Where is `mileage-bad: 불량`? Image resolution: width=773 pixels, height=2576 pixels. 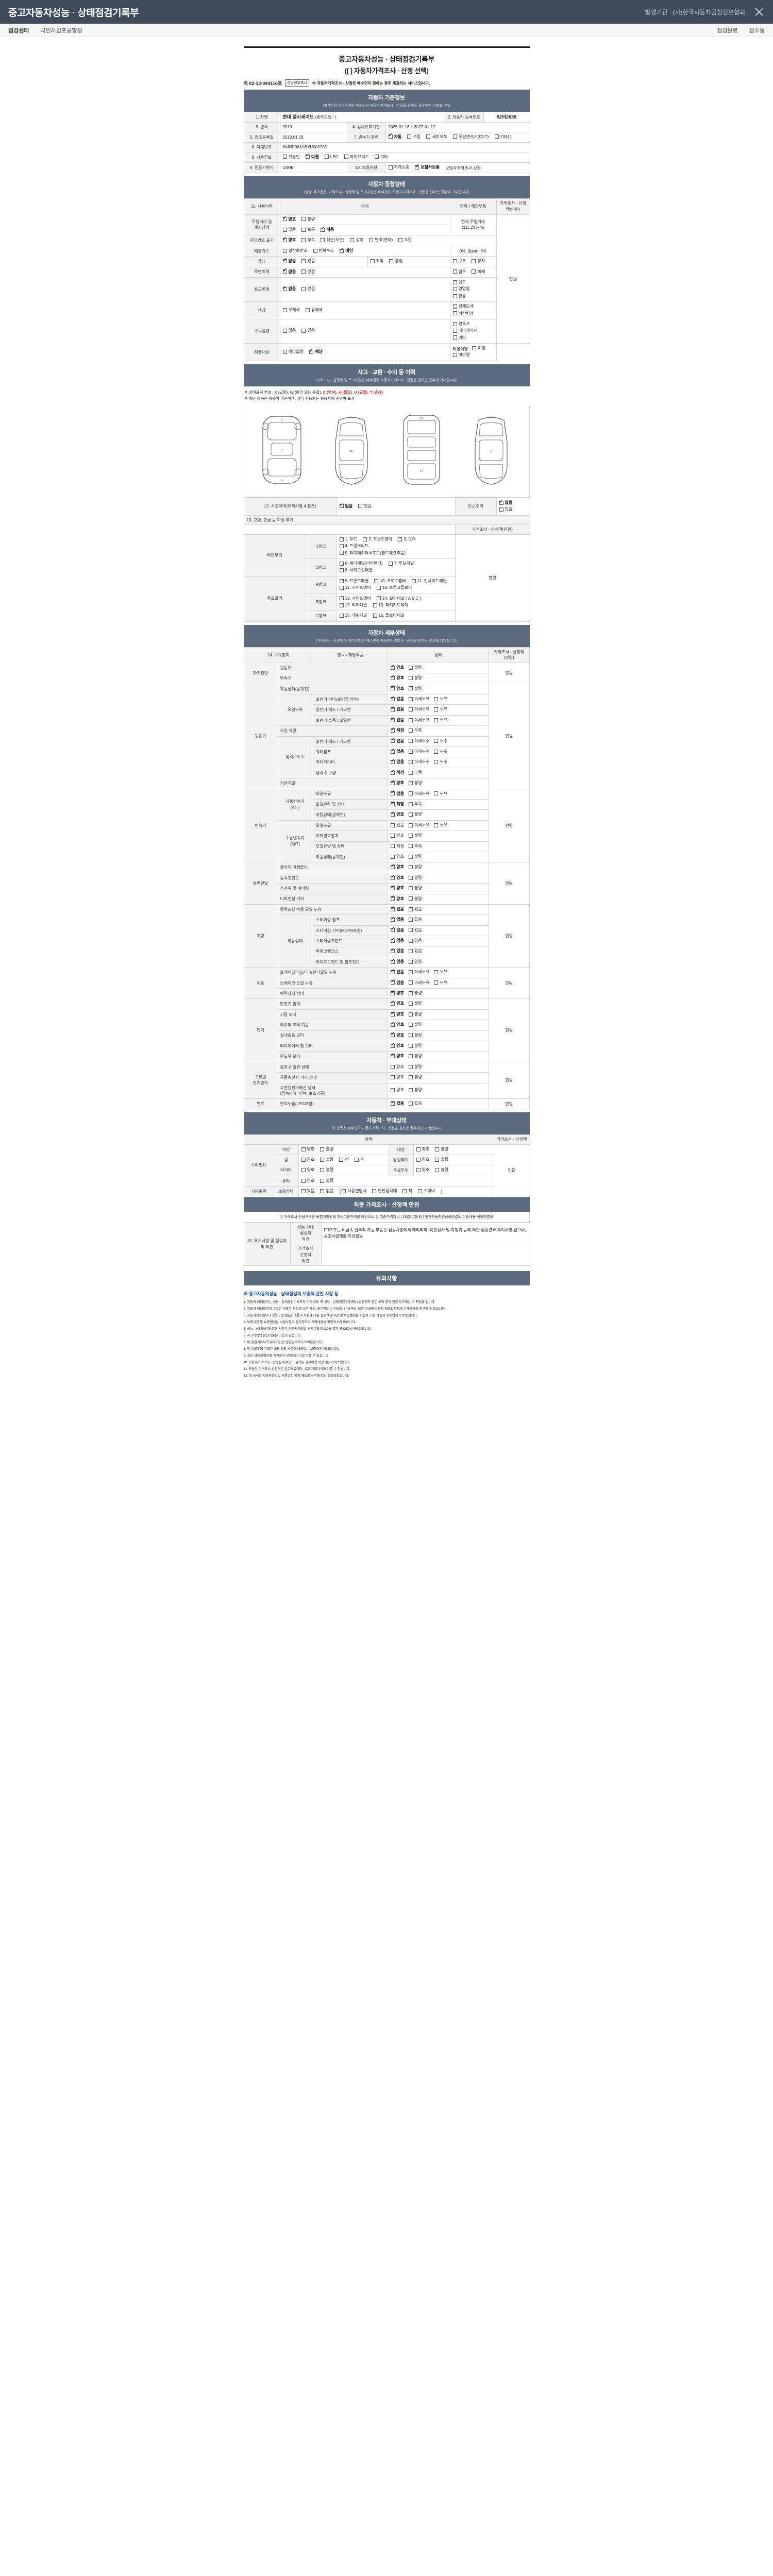
mileage-bad: 불량 is located at coordinates (308, 219).